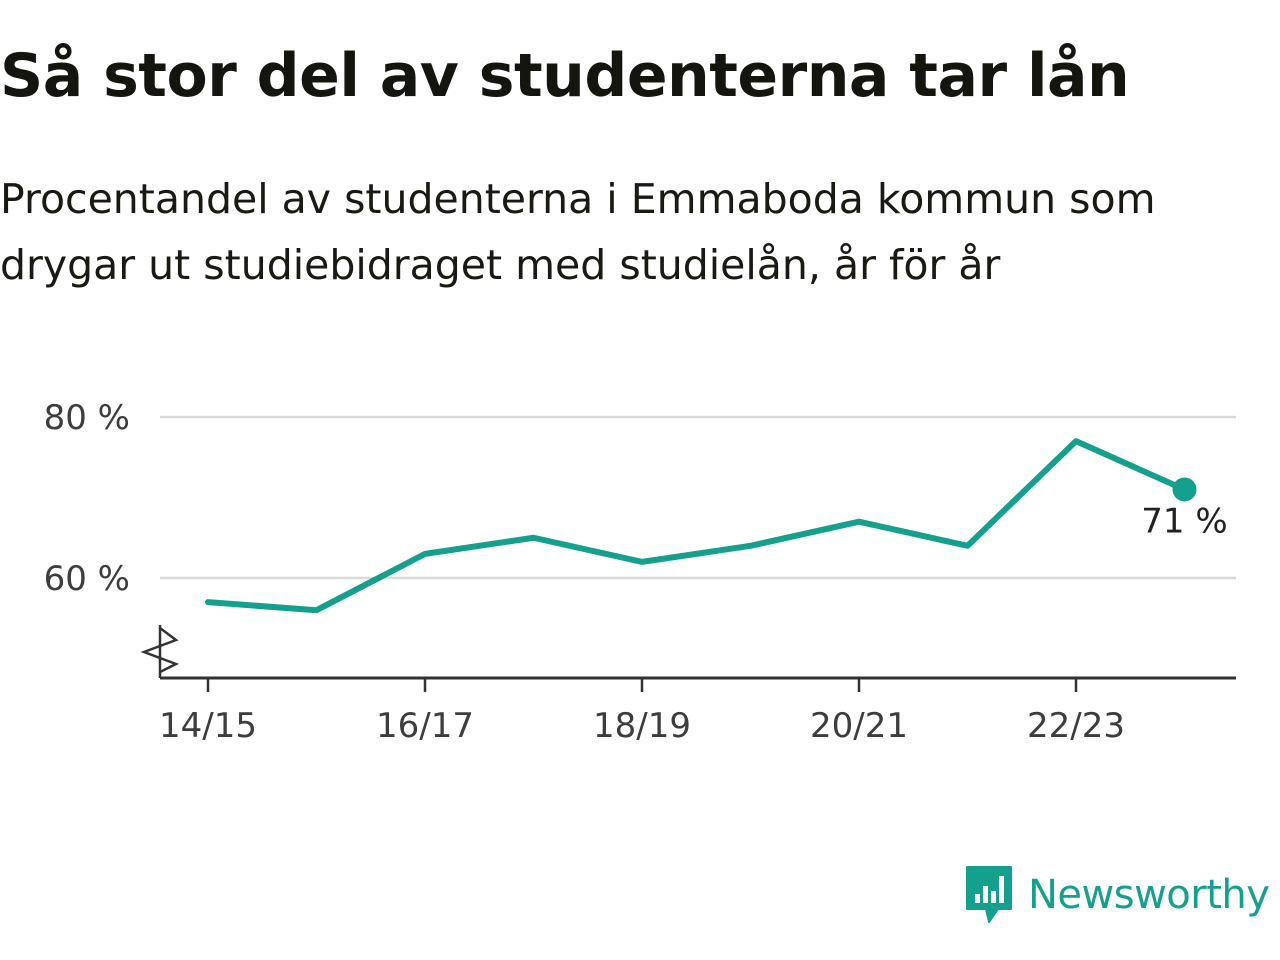 This screenshot has width=1280, height=960. I want to click on x-tick-label: 18/19, so click(642, 726).